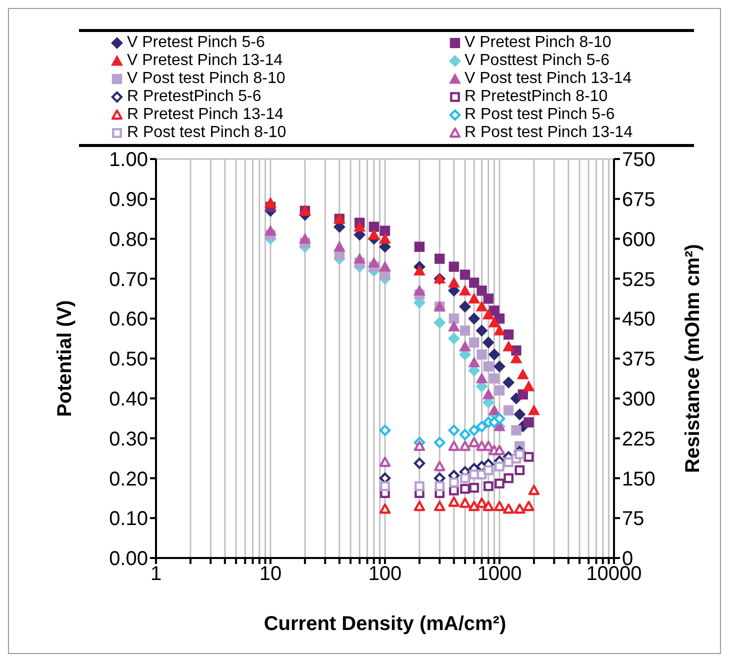  I want to click on legend-label: R PretestPinch 5-6, so click(194, 97).